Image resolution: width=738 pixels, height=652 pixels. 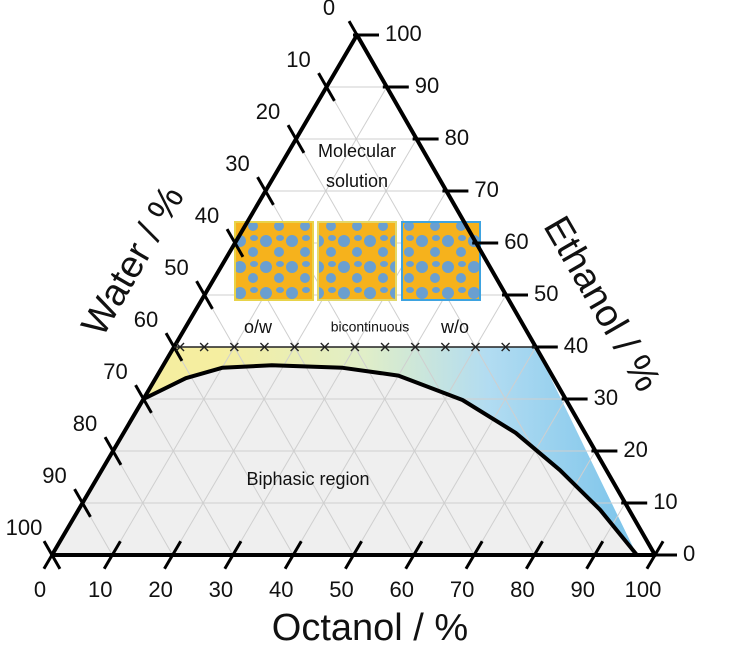 What do you see at coordinates (606, 397) in the screenshot?
I see `right-tick-label: 30` at bounding box center [606, 397].